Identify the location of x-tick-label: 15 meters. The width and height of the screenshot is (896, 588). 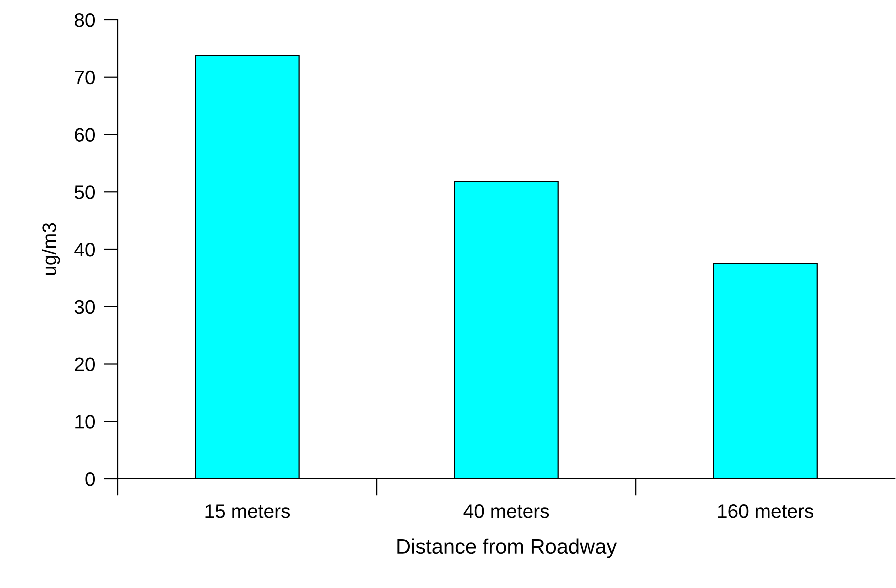
(248, 511).